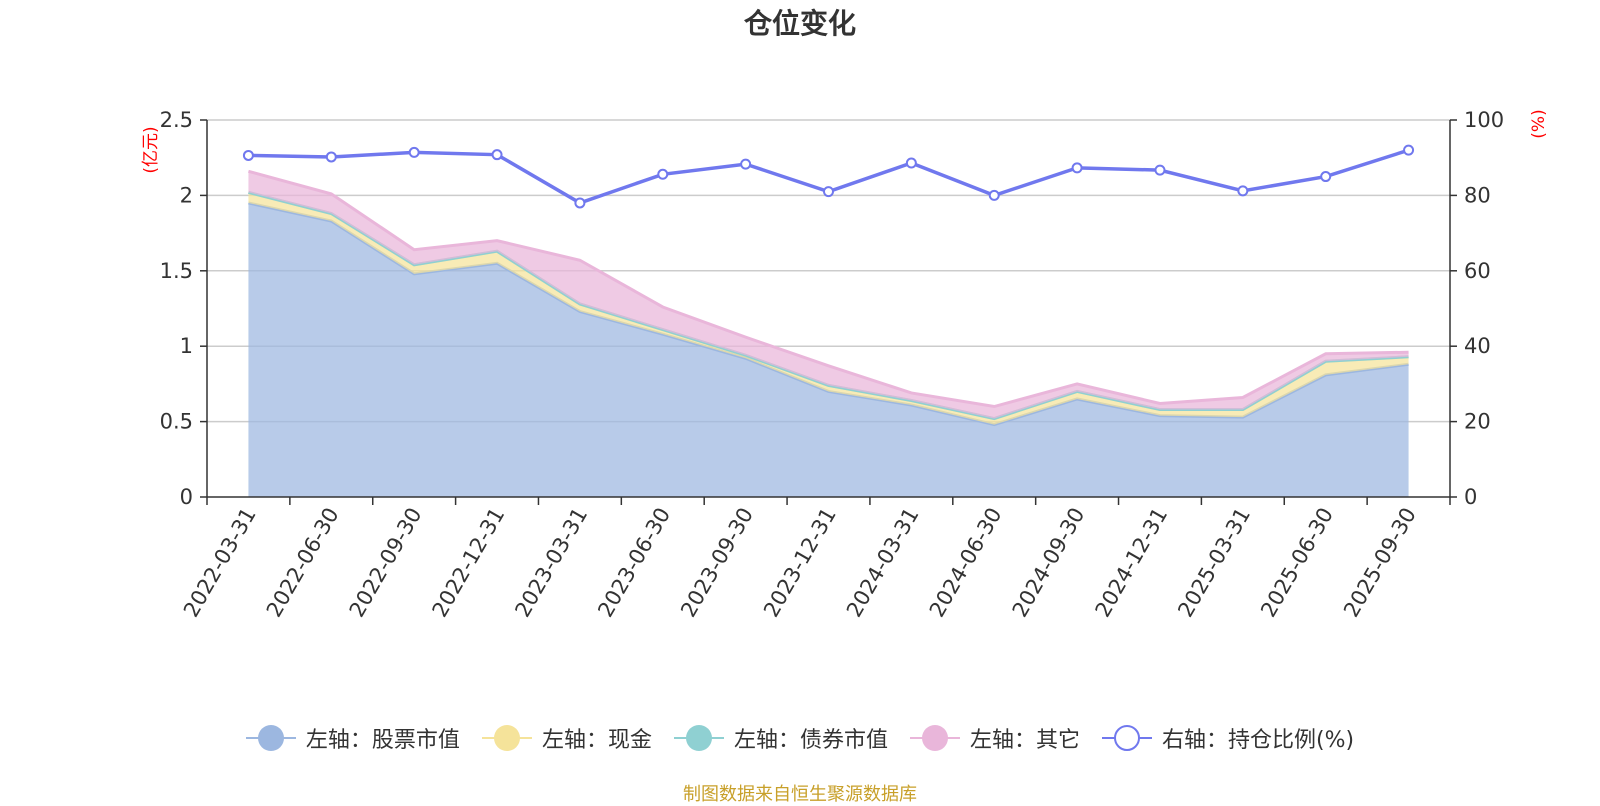  What do you see at coordinates (176, 271) in the screenshot?
I see `left-tick-label: 1.5` at bounding box center [176, 271].